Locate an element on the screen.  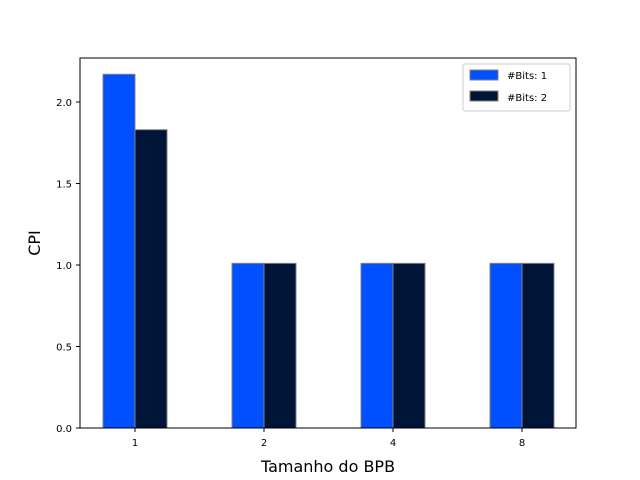
y-tick-label-1.0: 1.0 is located at coordinates (64, 266).